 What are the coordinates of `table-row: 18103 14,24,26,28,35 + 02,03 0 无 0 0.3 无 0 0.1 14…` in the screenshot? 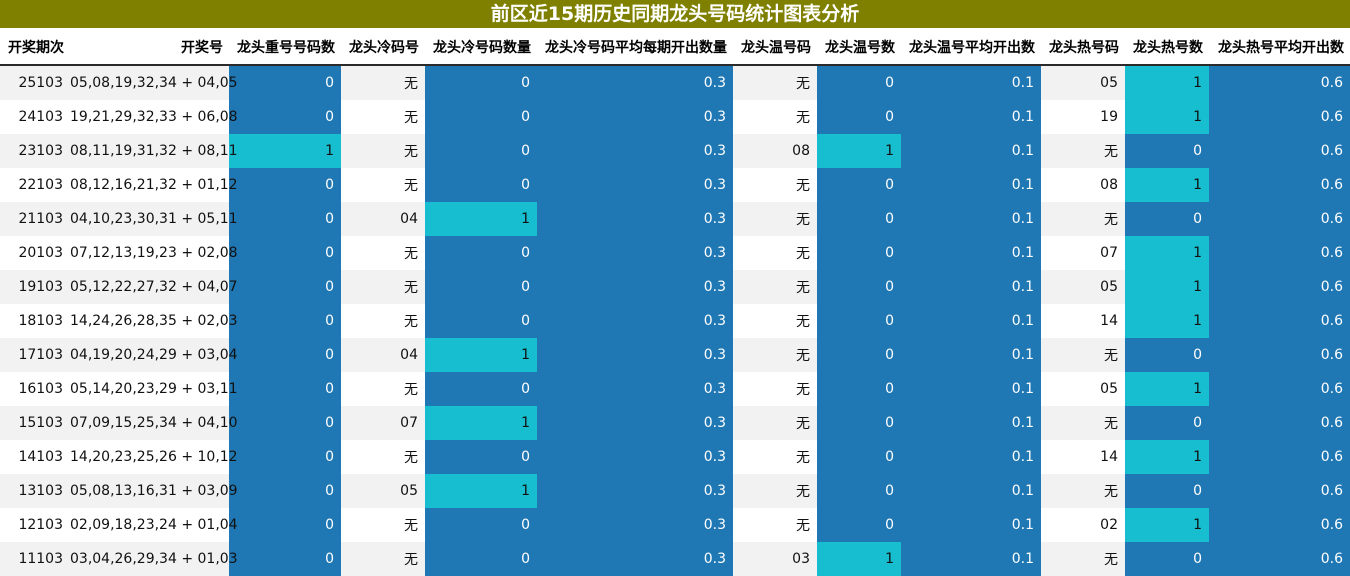 It's located at (675, 321).